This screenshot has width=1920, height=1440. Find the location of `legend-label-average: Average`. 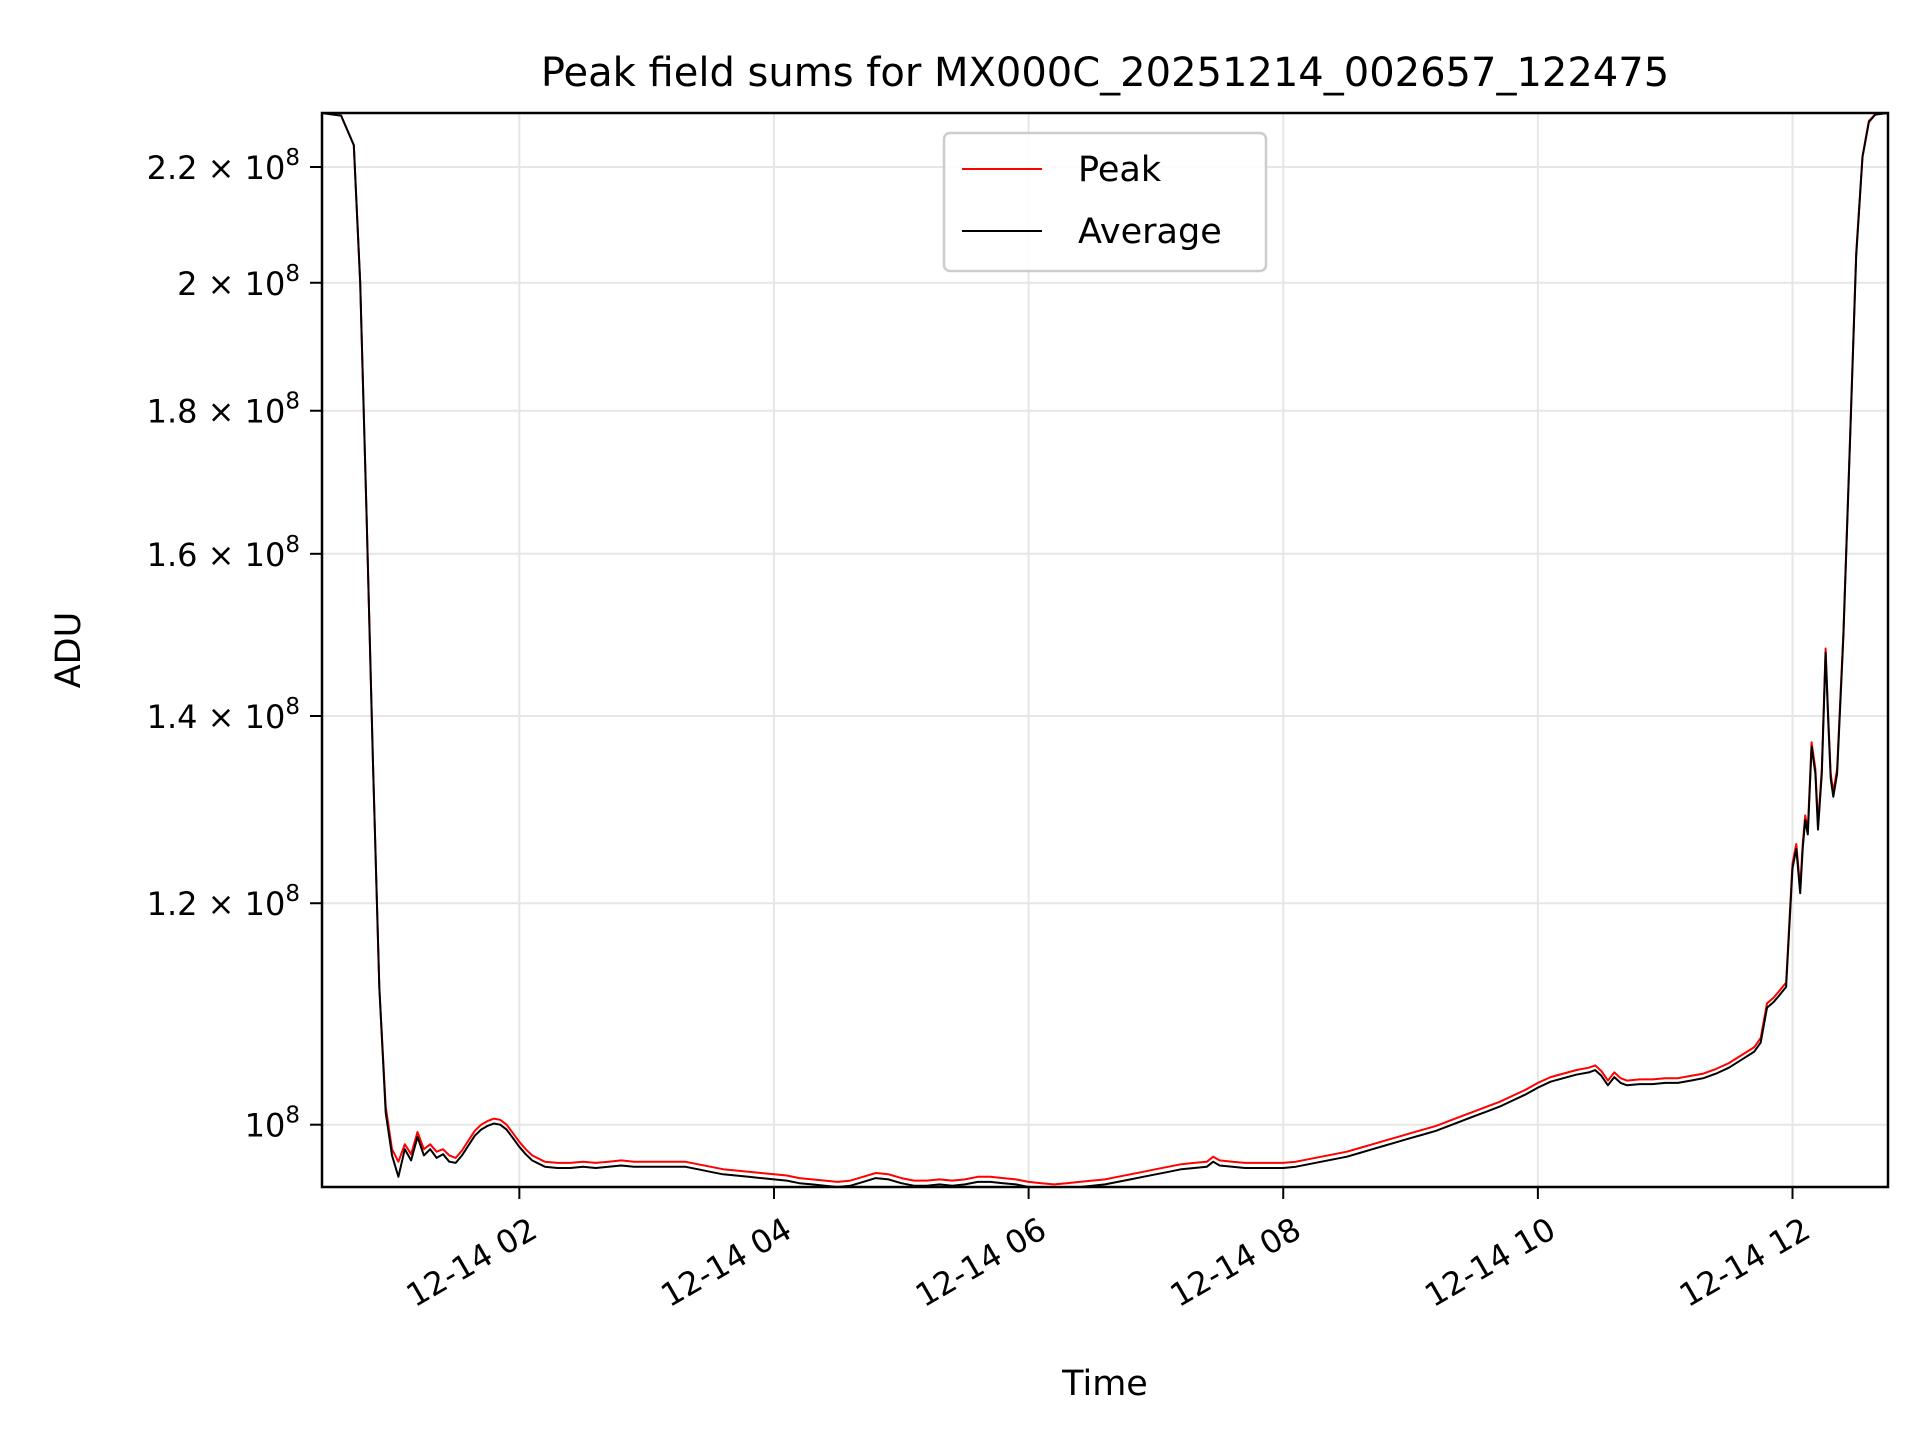

legend-label-average: Average is located at coordinates (1150, 232).